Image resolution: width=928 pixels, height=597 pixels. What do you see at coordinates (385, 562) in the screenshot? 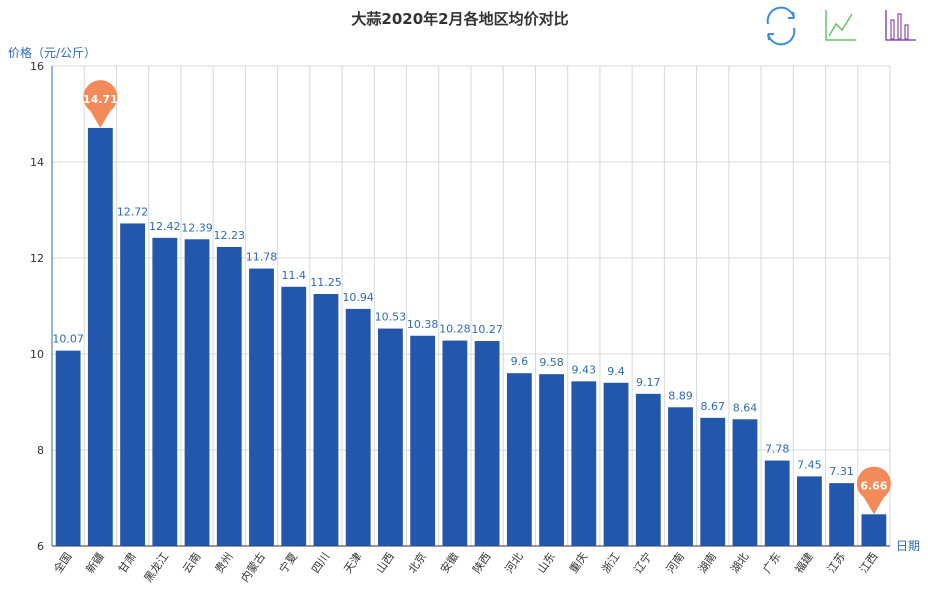
I see `x-tick-label: 山西` at bounding box center [385, 562].